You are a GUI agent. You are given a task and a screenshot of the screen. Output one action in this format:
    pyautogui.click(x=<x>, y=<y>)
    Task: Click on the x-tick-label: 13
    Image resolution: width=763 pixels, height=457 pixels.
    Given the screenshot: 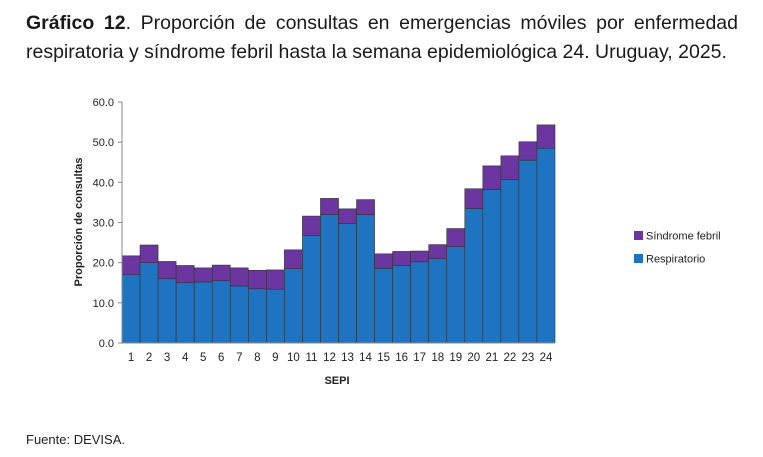 What is the action you would take?
    pyautogui.click(x=347, y=358)
    